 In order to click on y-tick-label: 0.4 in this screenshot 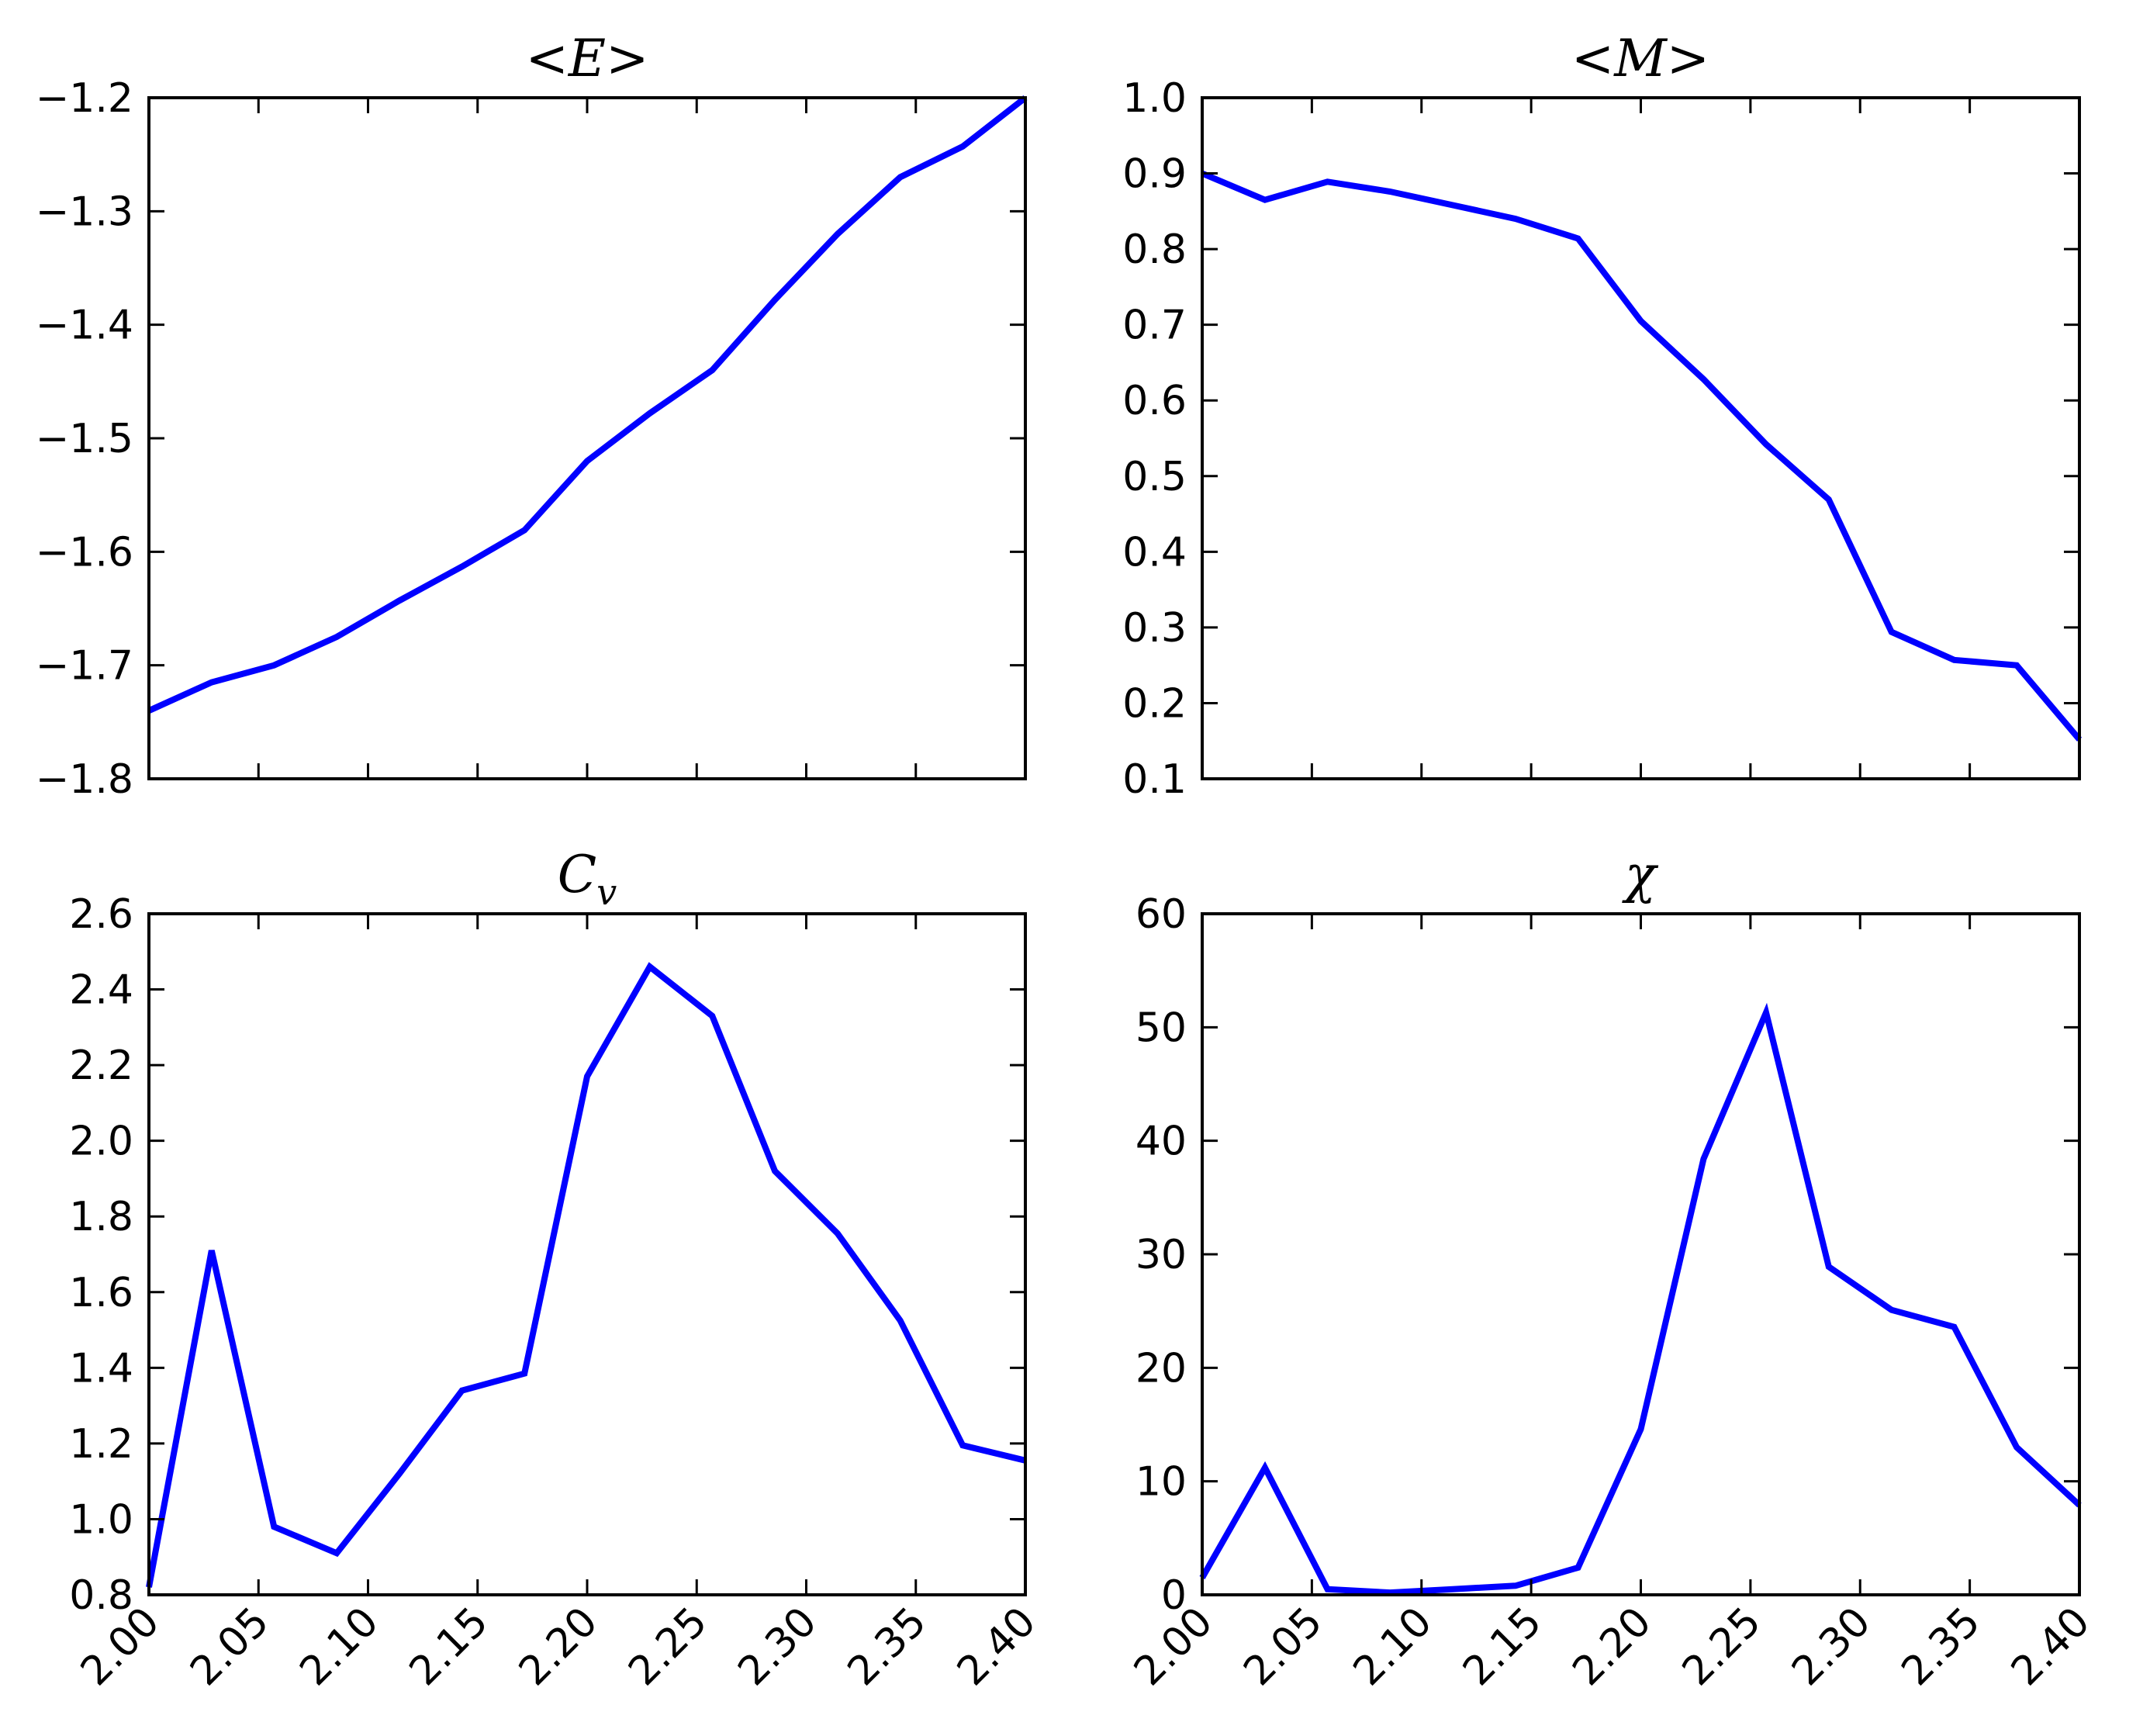, I will do `click(1155, 552)`.